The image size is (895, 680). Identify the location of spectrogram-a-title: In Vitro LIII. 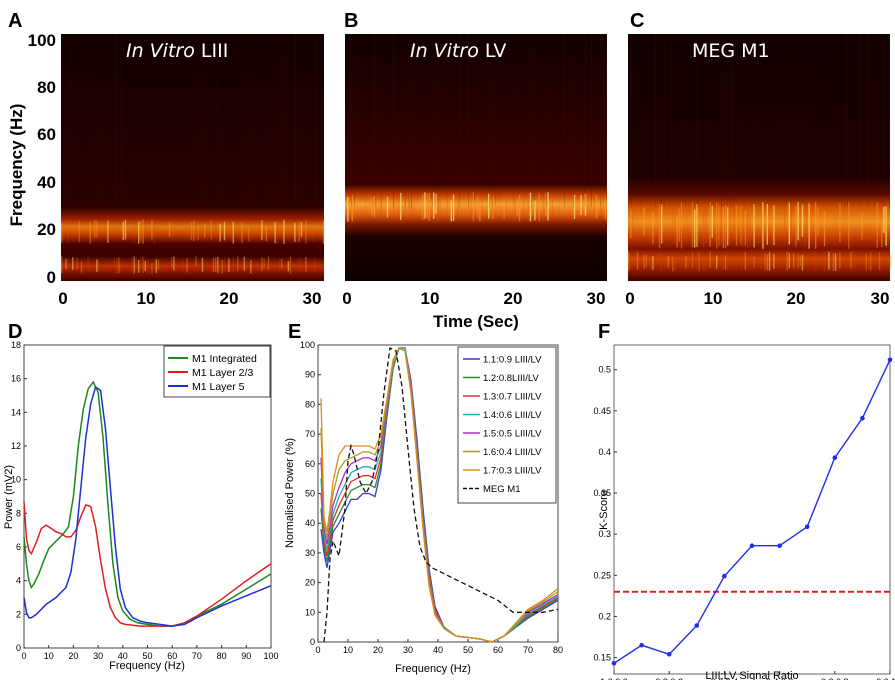
(177, 51).